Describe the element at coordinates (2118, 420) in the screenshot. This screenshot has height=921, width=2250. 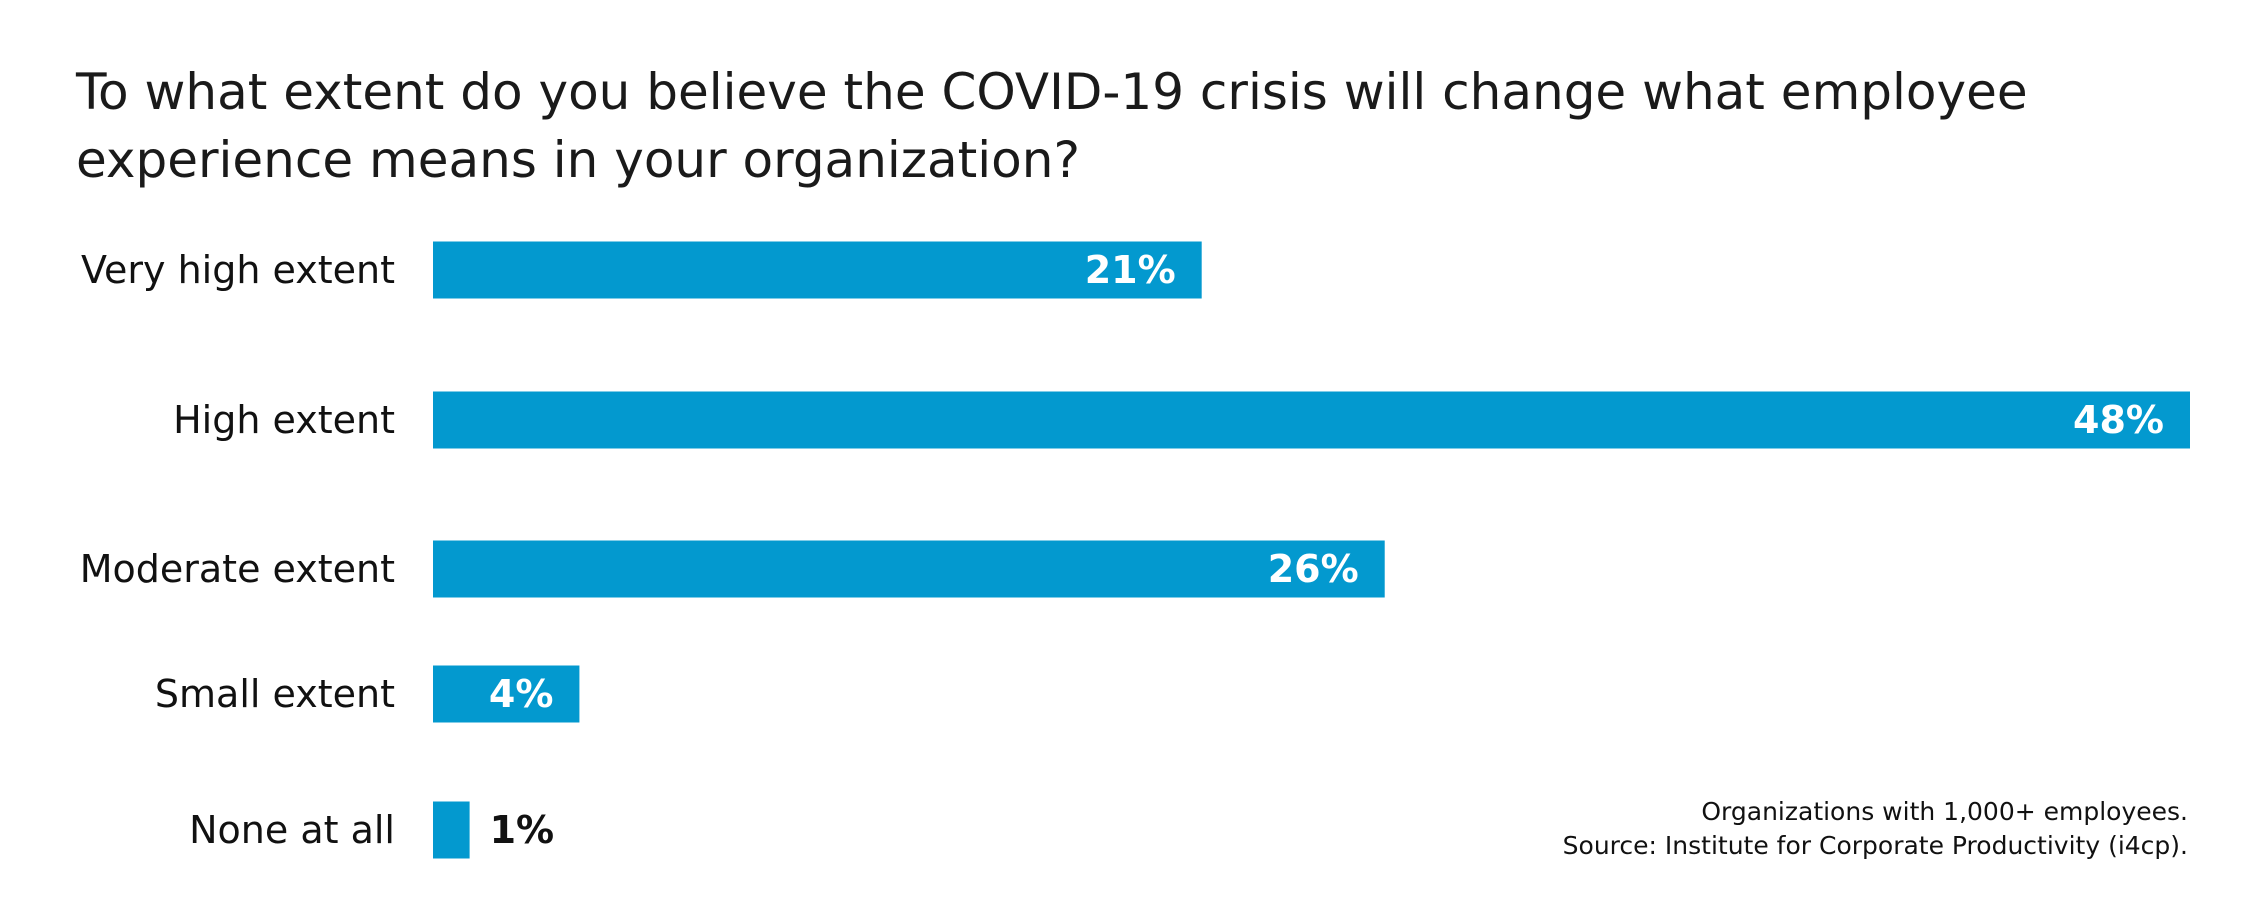
I see `value-label-high-extent: 48%` at that location.